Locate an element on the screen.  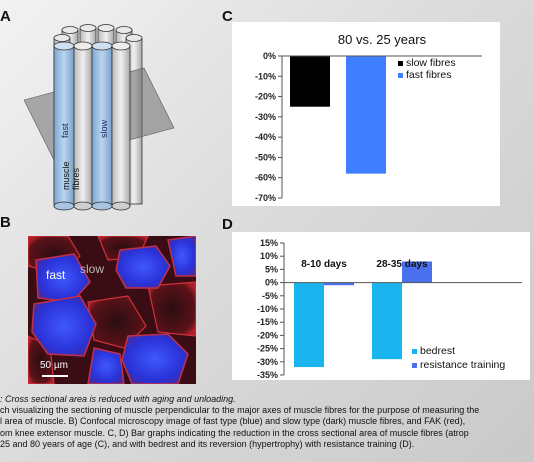
chart-d-tick-label: -25% is located at coordinates (267, 349).